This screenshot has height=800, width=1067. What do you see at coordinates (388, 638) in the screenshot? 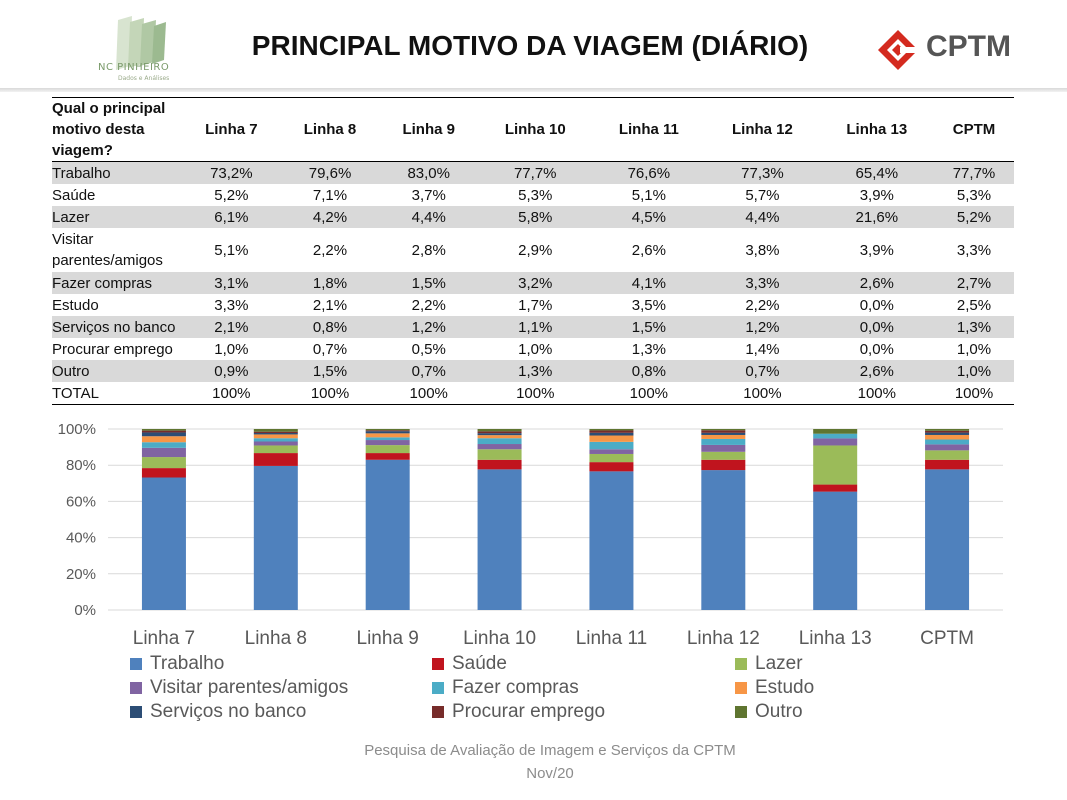
I see `x-tick-label: Linha 9` at bounding box center [388, 638].